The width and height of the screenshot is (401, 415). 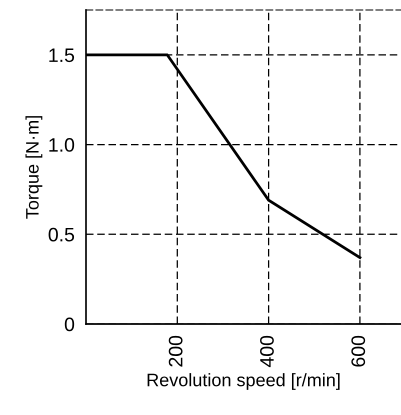 I want to click on x-axis-title: Revolution speed [r/min], so click(x=244, y=381).